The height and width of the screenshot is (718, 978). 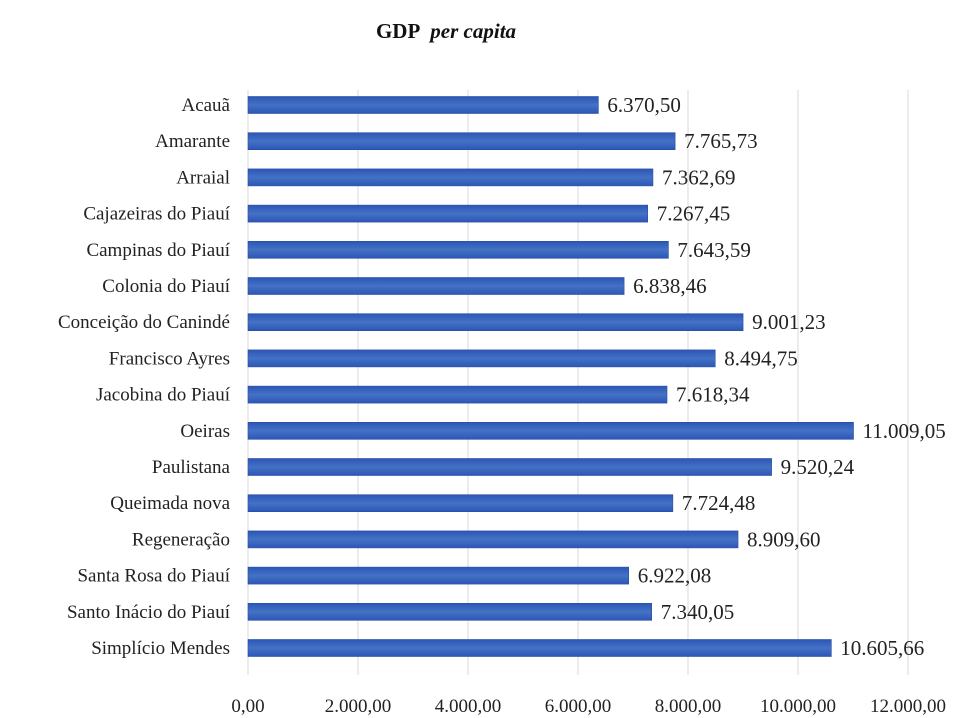 What do you see at coordinates (644, 105) in the screenshot?
I see `value-label: 6.370,50` at bounding box center [644, 105].